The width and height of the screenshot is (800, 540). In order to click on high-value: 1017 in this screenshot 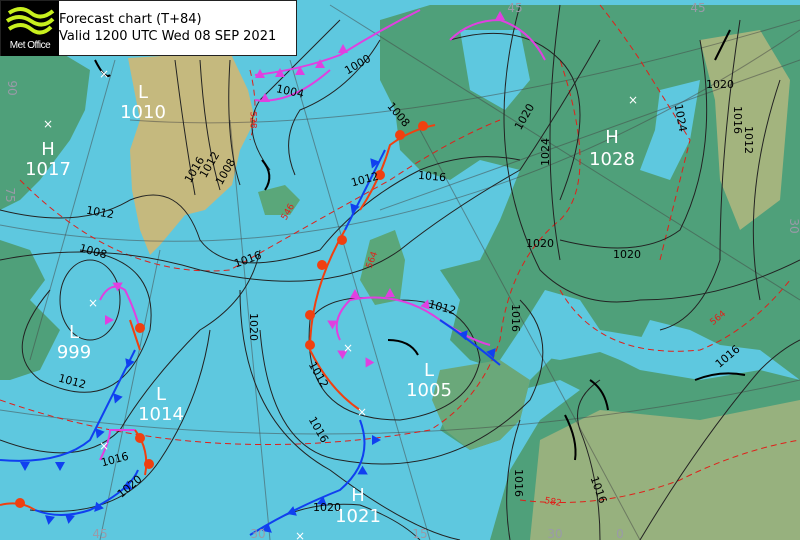, I will do `click(48, 169)`.